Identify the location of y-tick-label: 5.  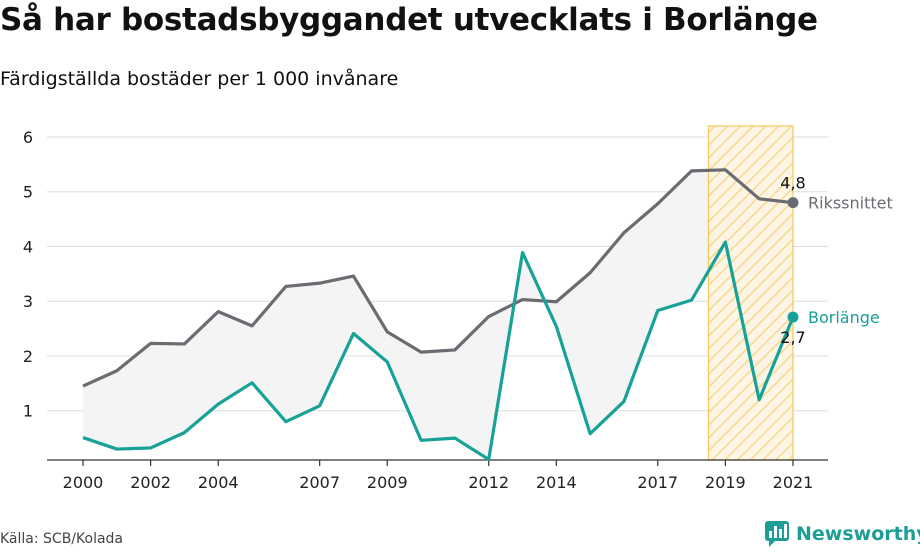
(28, 192).